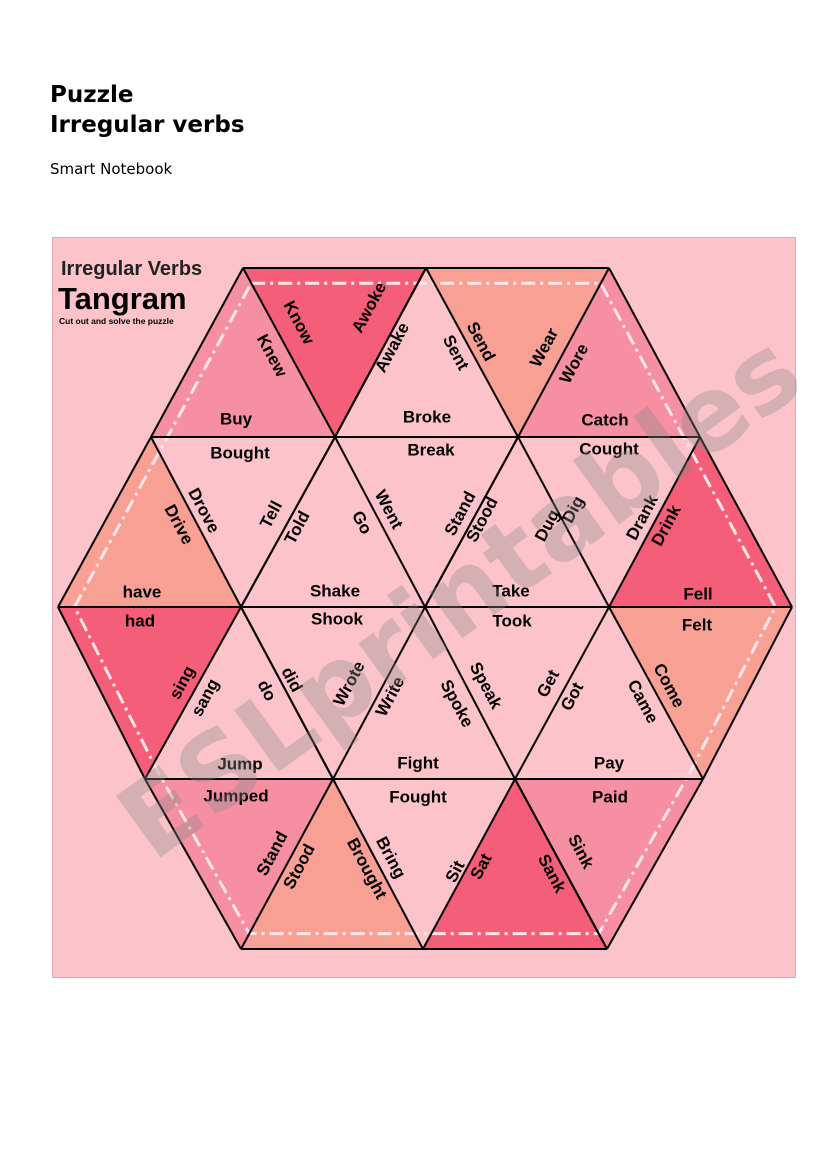 This screenshot has width=826, height=1169. I want to click on verb-broke: Broke, so click(427, 416).